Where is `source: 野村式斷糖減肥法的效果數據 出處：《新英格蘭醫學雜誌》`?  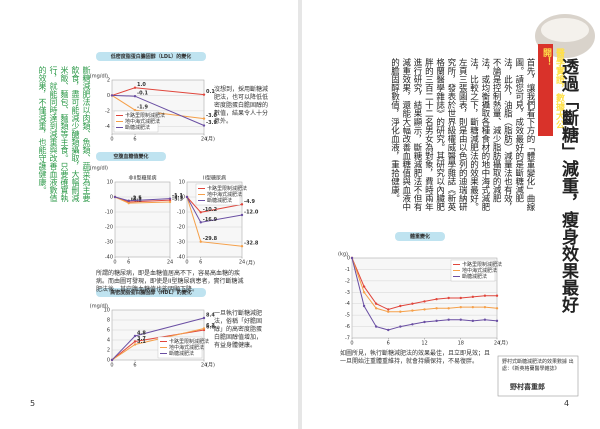
source: 野村式斷糖減肥法的效果數據 出處：《新英格蘭醫學雜誌》 is located at coordinates (538, 365).